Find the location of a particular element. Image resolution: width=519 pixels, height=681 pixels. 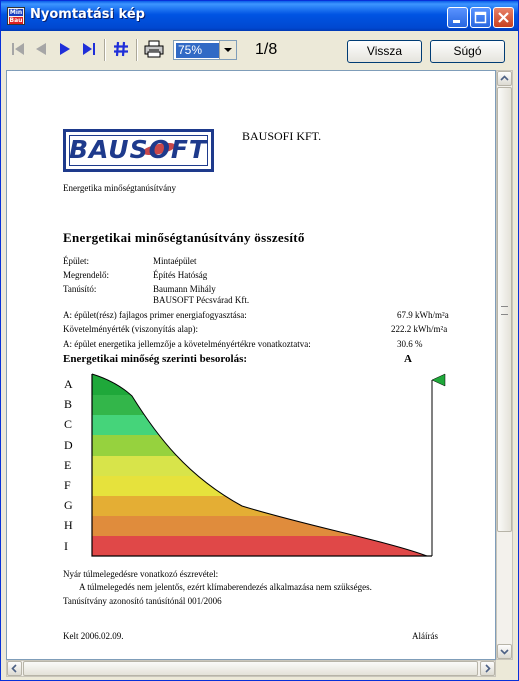

previous-page-icon is located at coordinates (41, 49).